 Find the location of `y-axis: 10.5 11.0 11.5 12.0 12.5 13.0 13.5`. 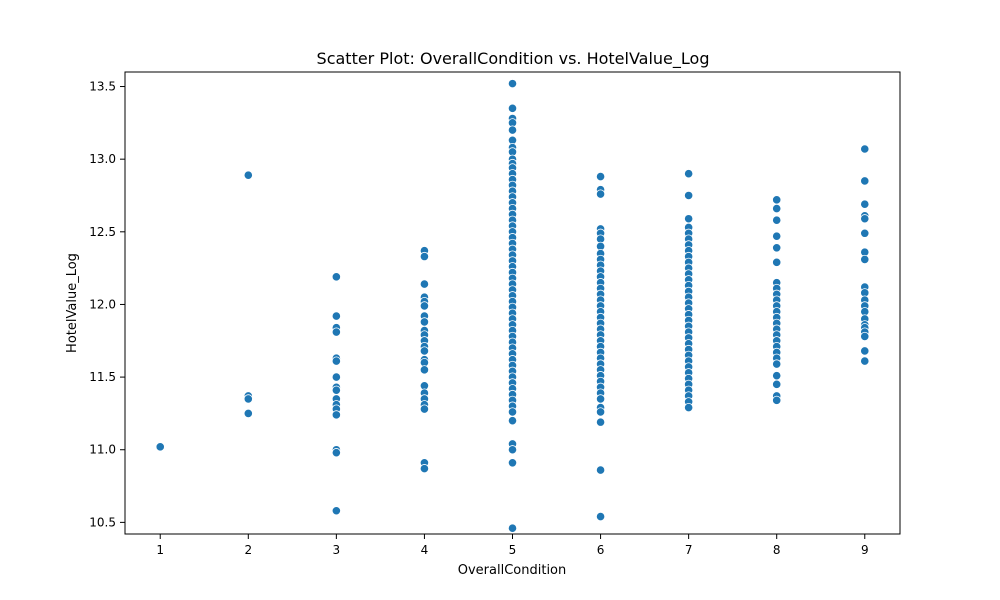

y-axis: 10.5 11.0 11.5 12.0 12.5 13.0 13.5 is located at coordinates (107, 304).